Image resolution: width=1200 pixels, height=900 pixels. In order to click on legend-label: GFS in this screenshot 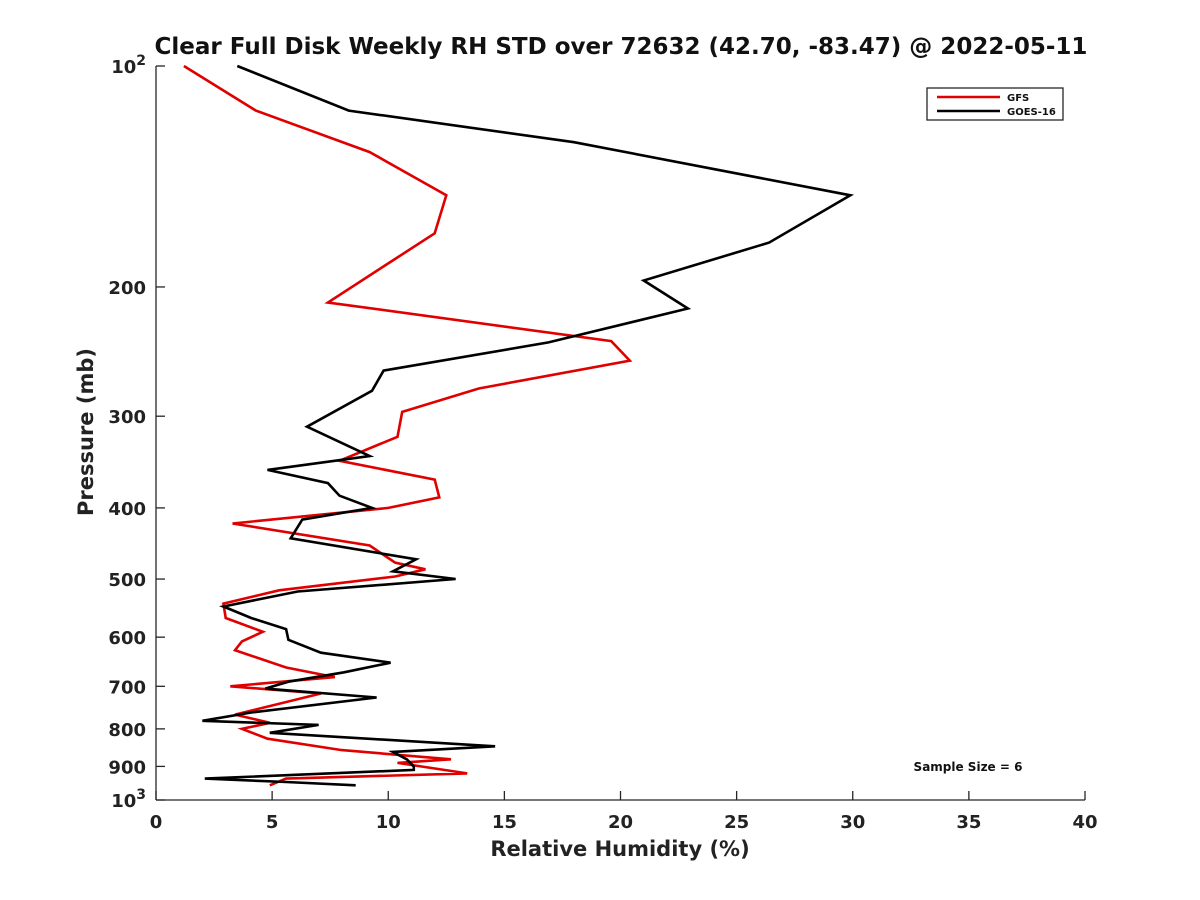, I will do `click(1018, 98)`.